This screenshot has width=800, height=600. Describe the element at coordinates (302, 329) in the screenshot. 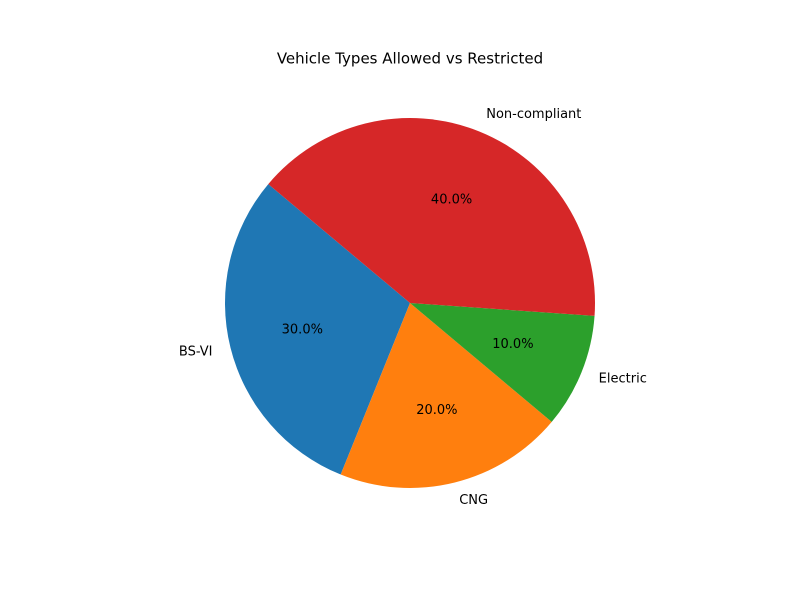

I see `value-label: 30.0%` at that location.